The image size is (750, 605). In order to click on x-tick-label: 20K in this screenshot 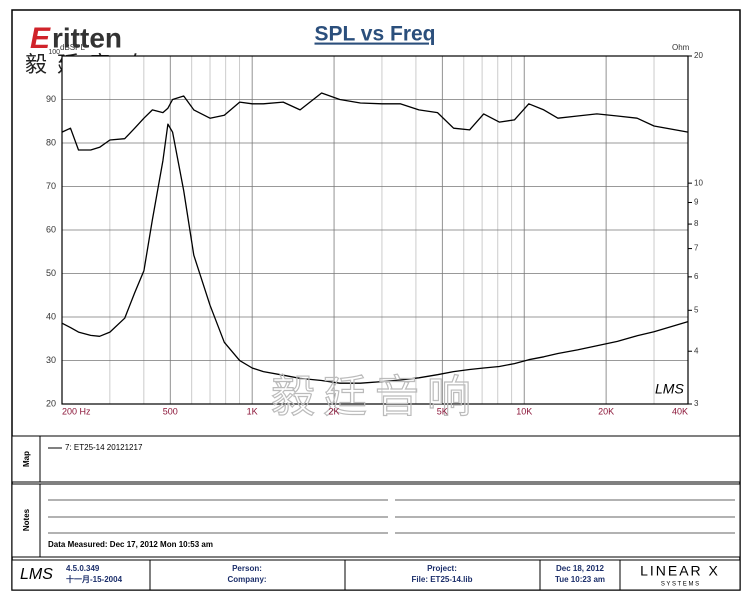, I will do `click(606, 411)`.